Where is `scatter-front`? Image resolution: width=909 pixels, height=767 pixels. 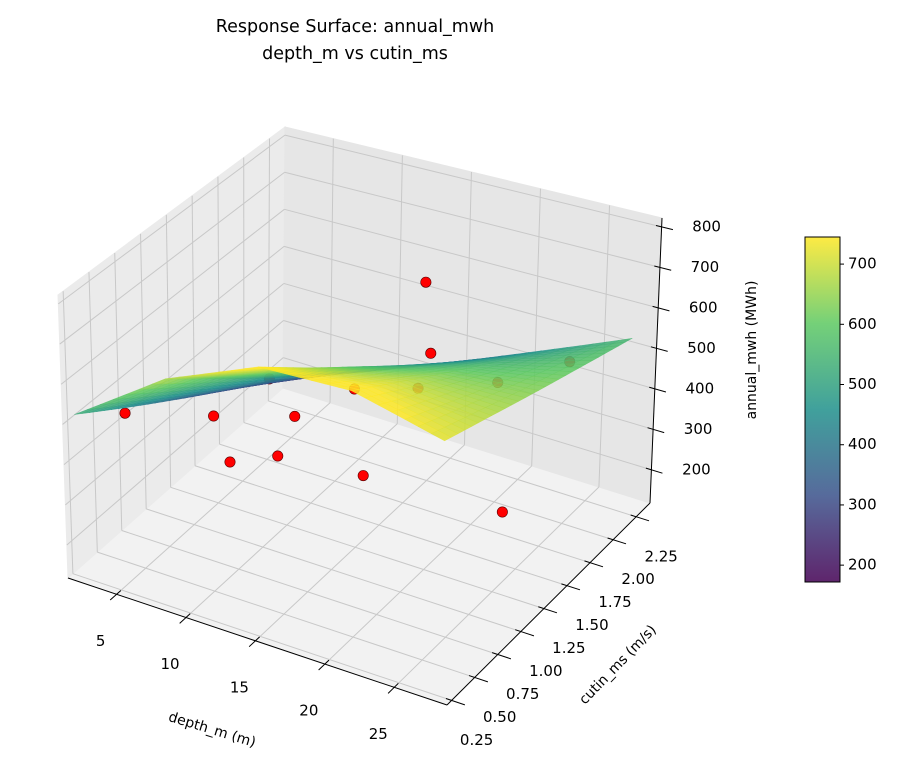
scatter-front is located at coordinates (428, 317).